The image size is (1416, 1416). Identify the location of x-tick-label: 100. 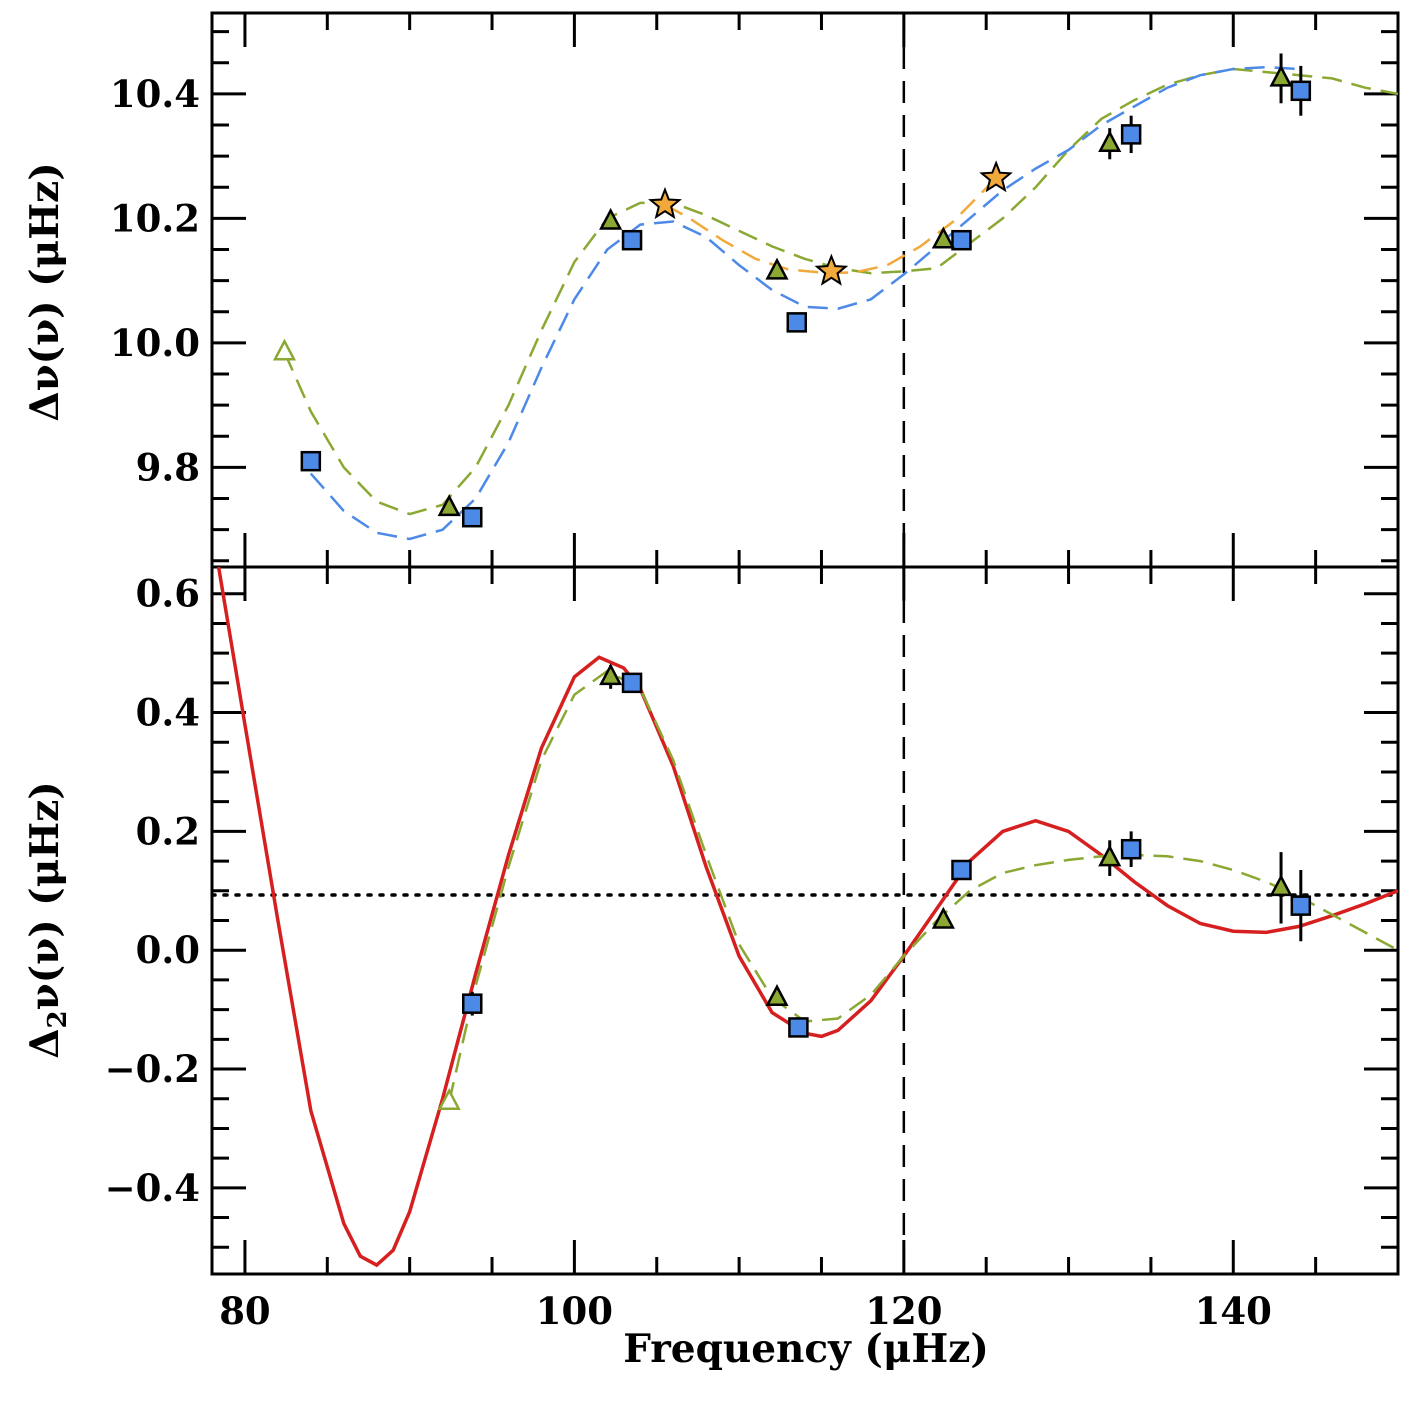
(574, 1311).